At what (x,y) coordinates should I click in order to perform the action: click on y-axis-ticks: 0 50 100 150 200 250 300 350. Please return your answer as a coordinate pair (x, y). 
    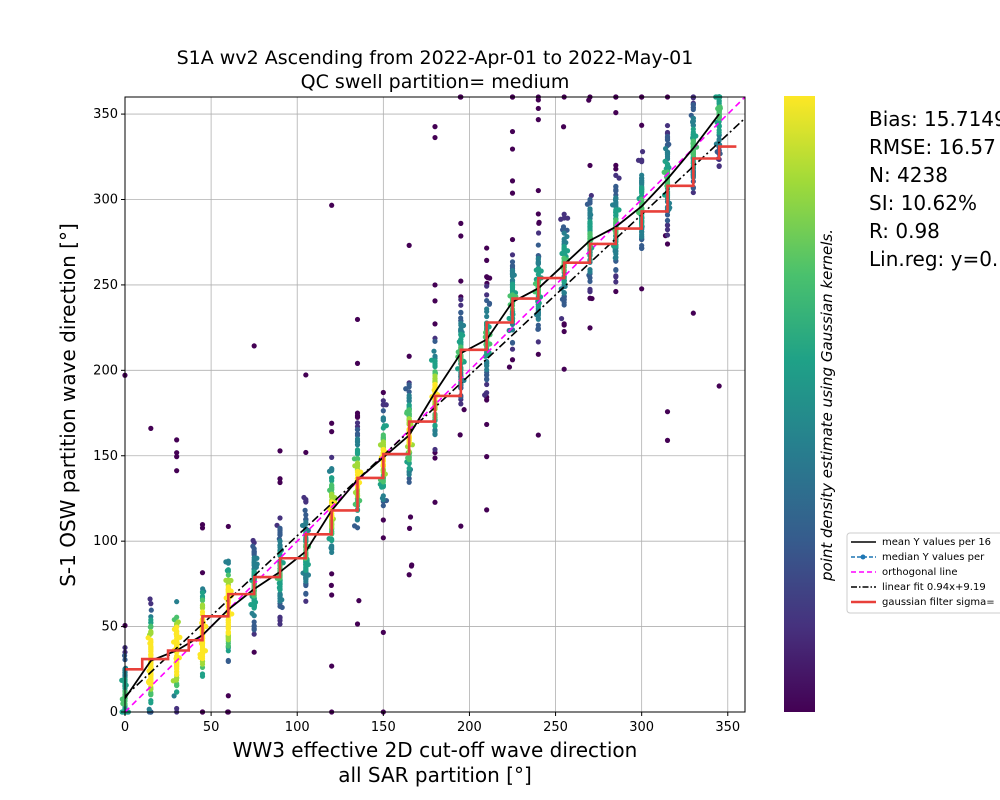
    Looking at the image, I should click on (109, 413).